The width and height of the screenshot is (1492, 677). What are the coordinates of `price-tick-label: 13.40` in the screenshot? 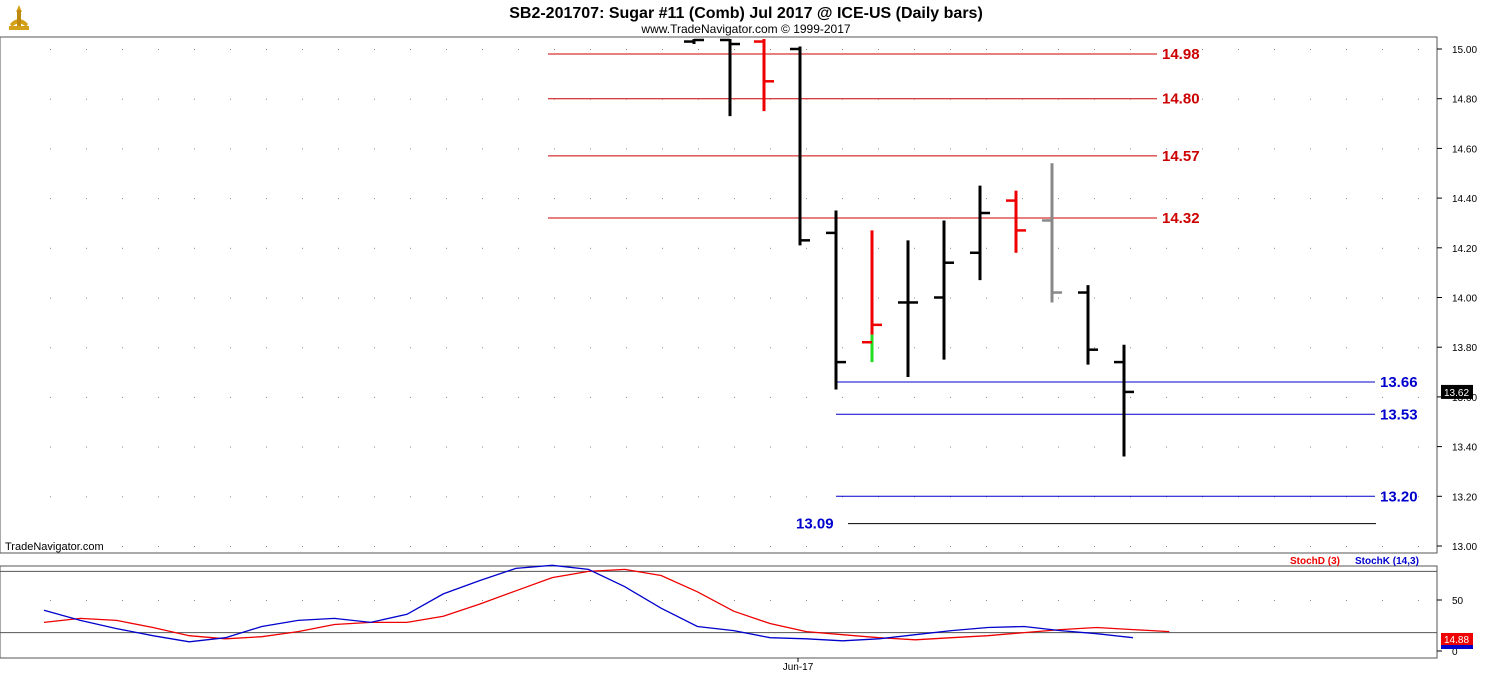 It's located at (1464, 448).